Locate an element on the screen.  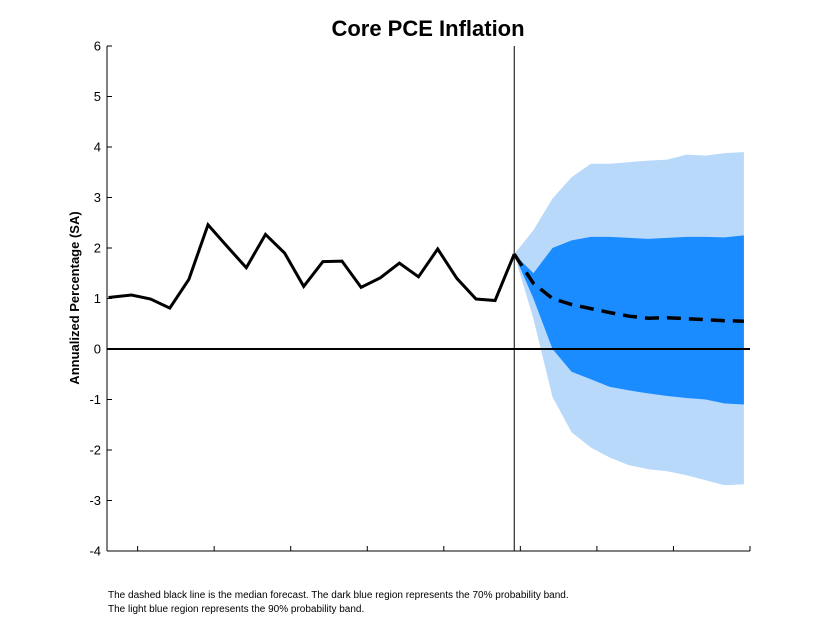
y-tick-label: -4 is located at coordinates (95, 551).